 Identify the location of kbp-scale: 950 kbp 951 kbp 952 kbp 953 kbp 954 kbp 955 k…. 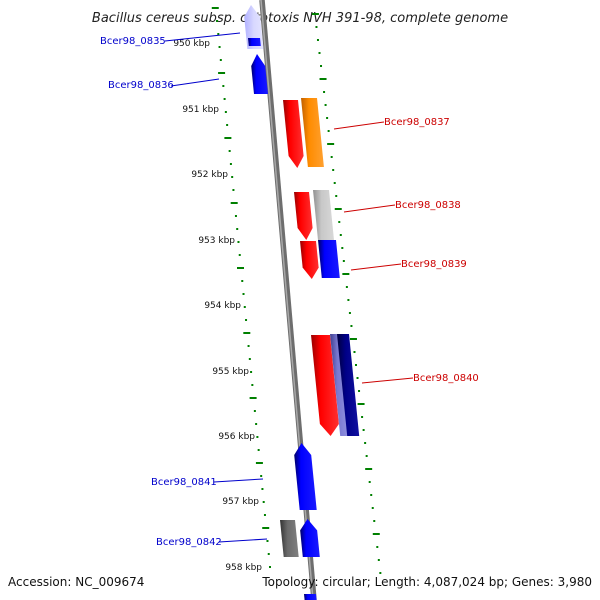
(217, 306).